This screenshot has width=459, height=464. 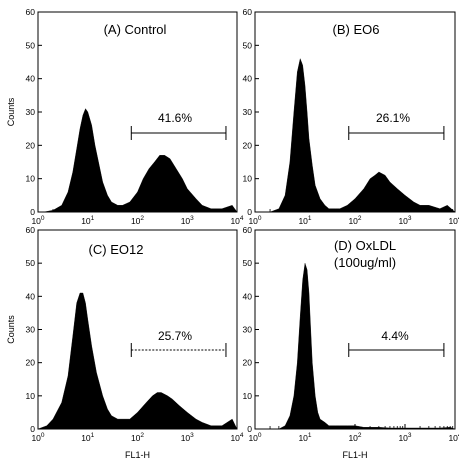 I want to click on gate-percentage: 25.7%, so click(x=175, y=336).